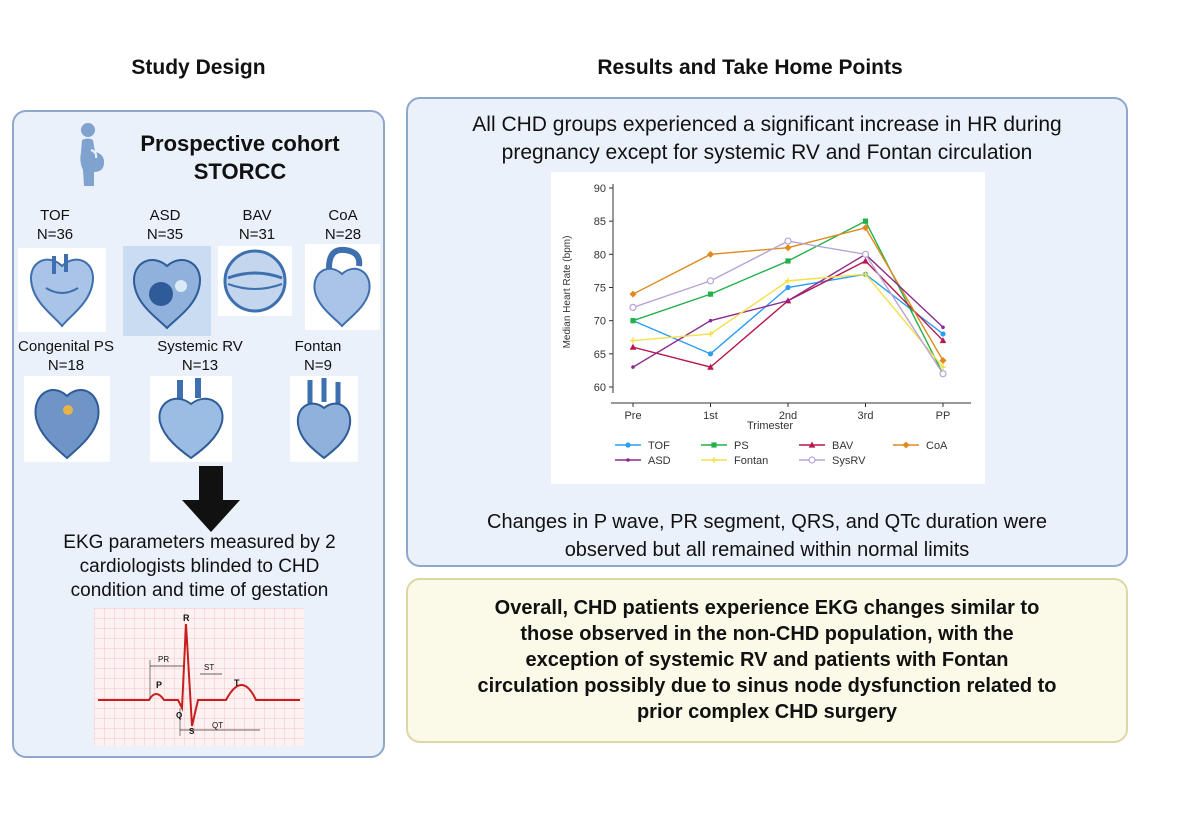 This screenshot has height=840, width=1200. Describe the element at coordinates (767, 712) in the screenshot. I see `overall-line-5: prior complex CHD surgery` at that location.